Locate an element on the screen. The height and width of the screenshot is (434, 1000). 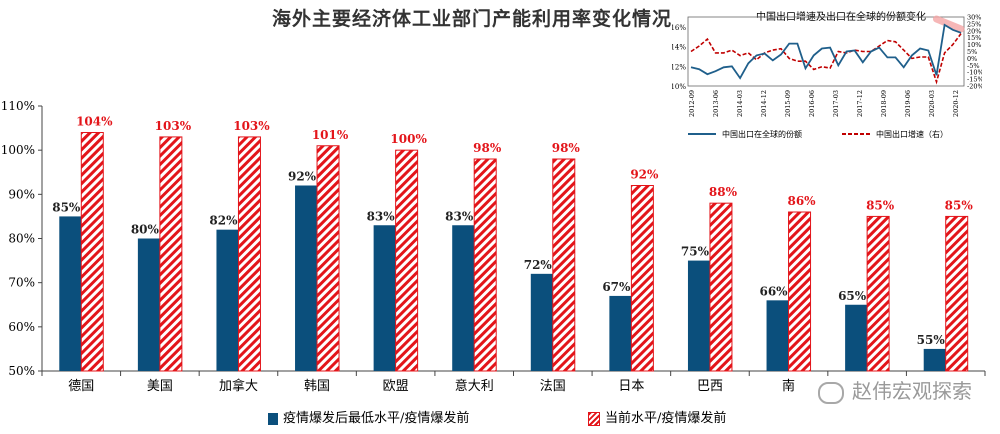
inset-x-tick-label: 2016-06 is located at coordinates (812, 103).